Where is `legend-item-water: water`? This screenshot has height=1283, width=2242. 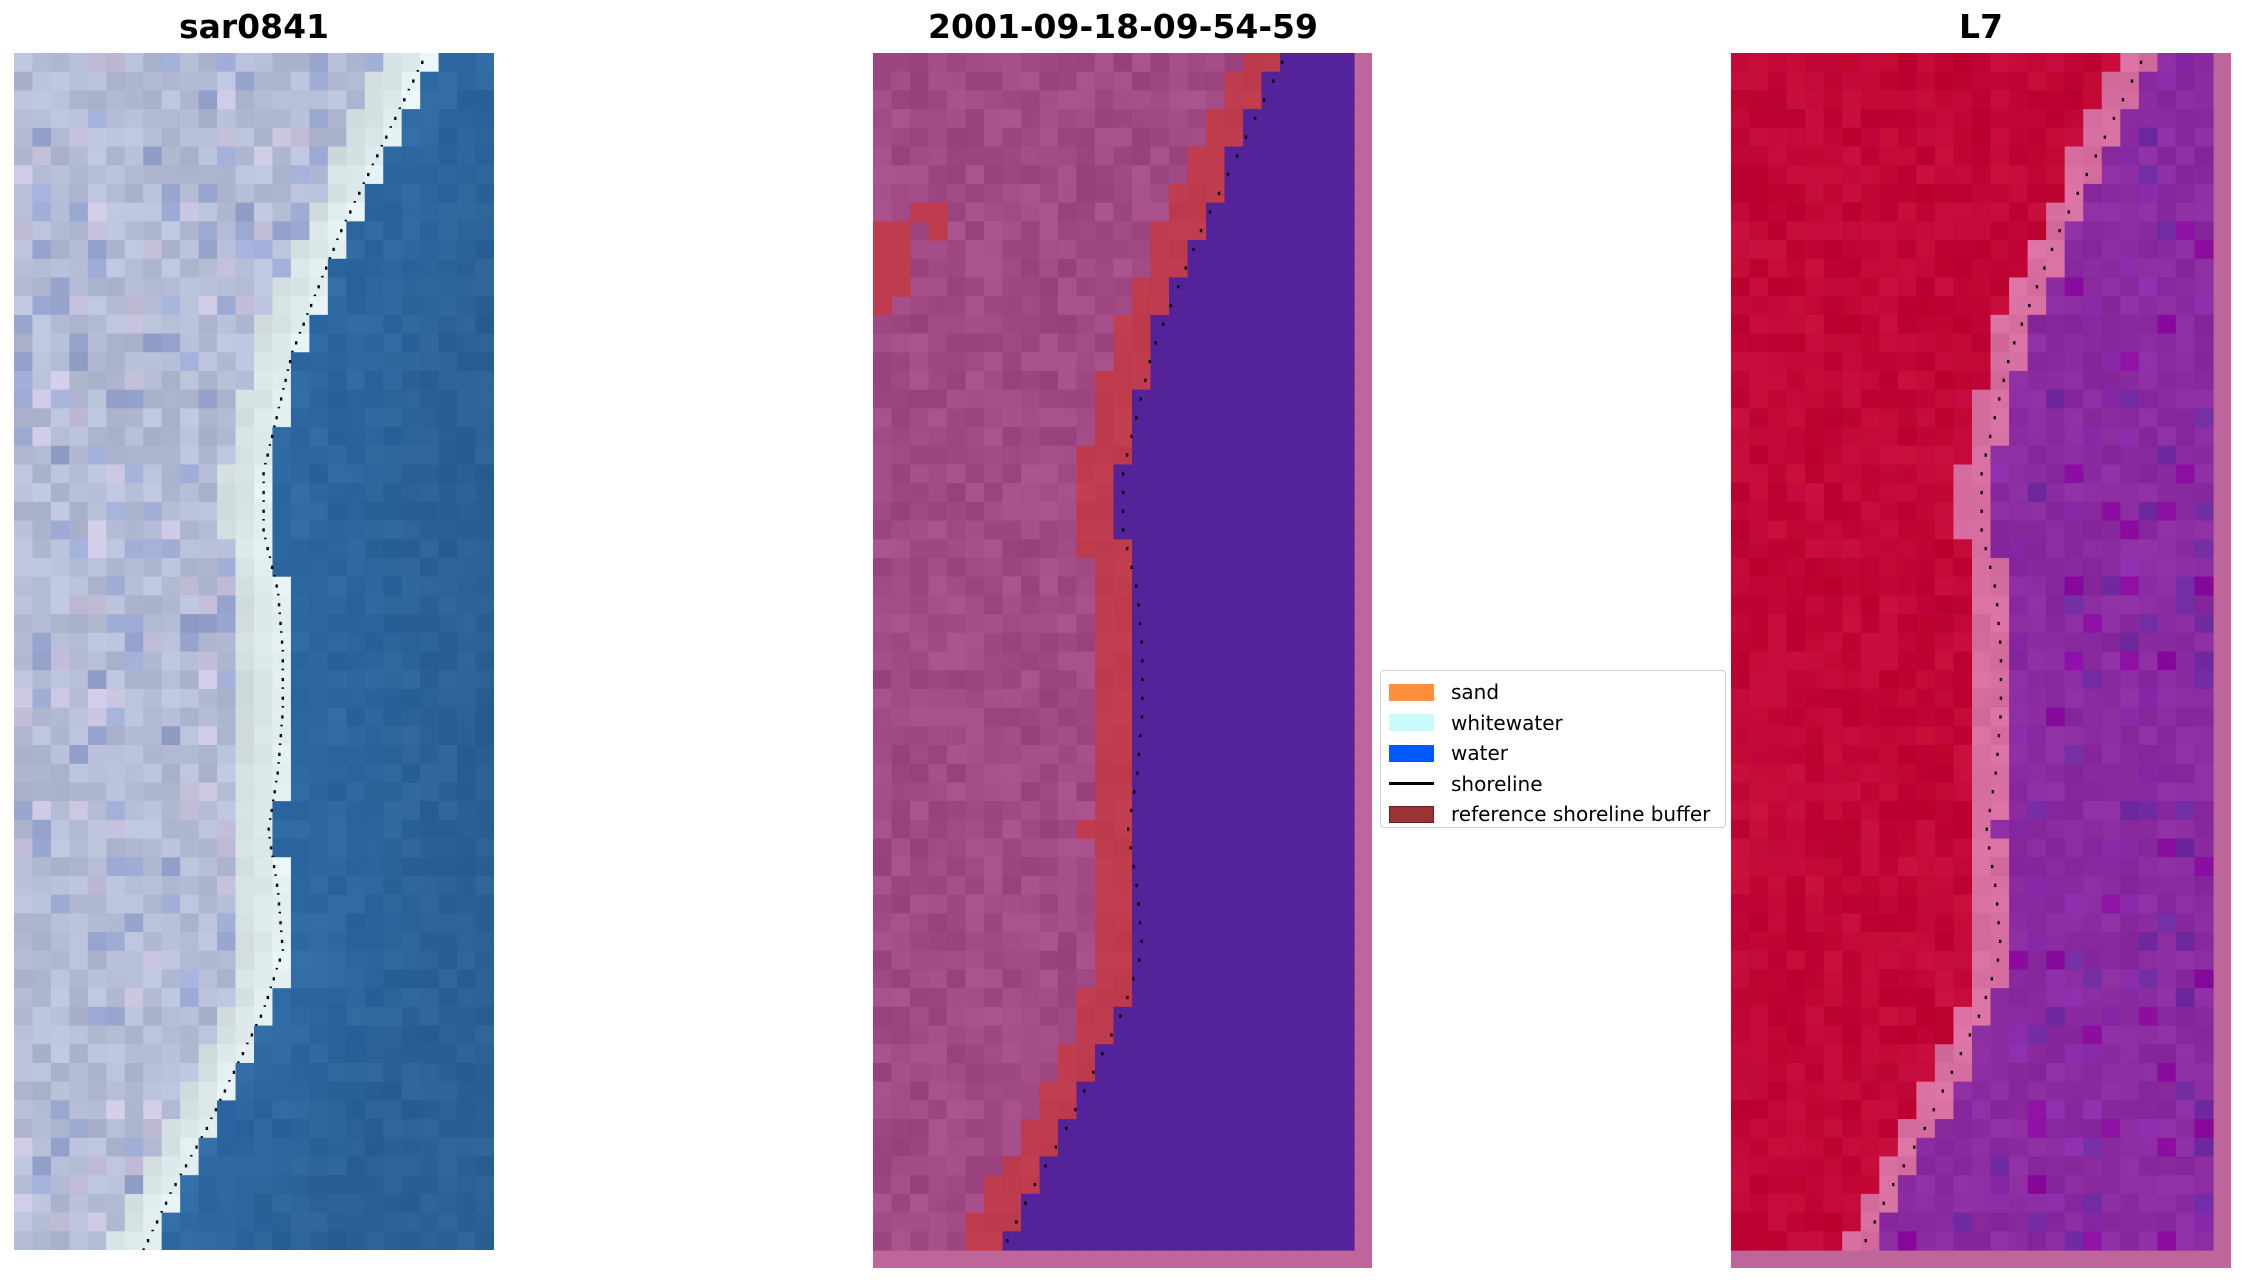
legend-item-water: water is located at coordinates (1553, 753).